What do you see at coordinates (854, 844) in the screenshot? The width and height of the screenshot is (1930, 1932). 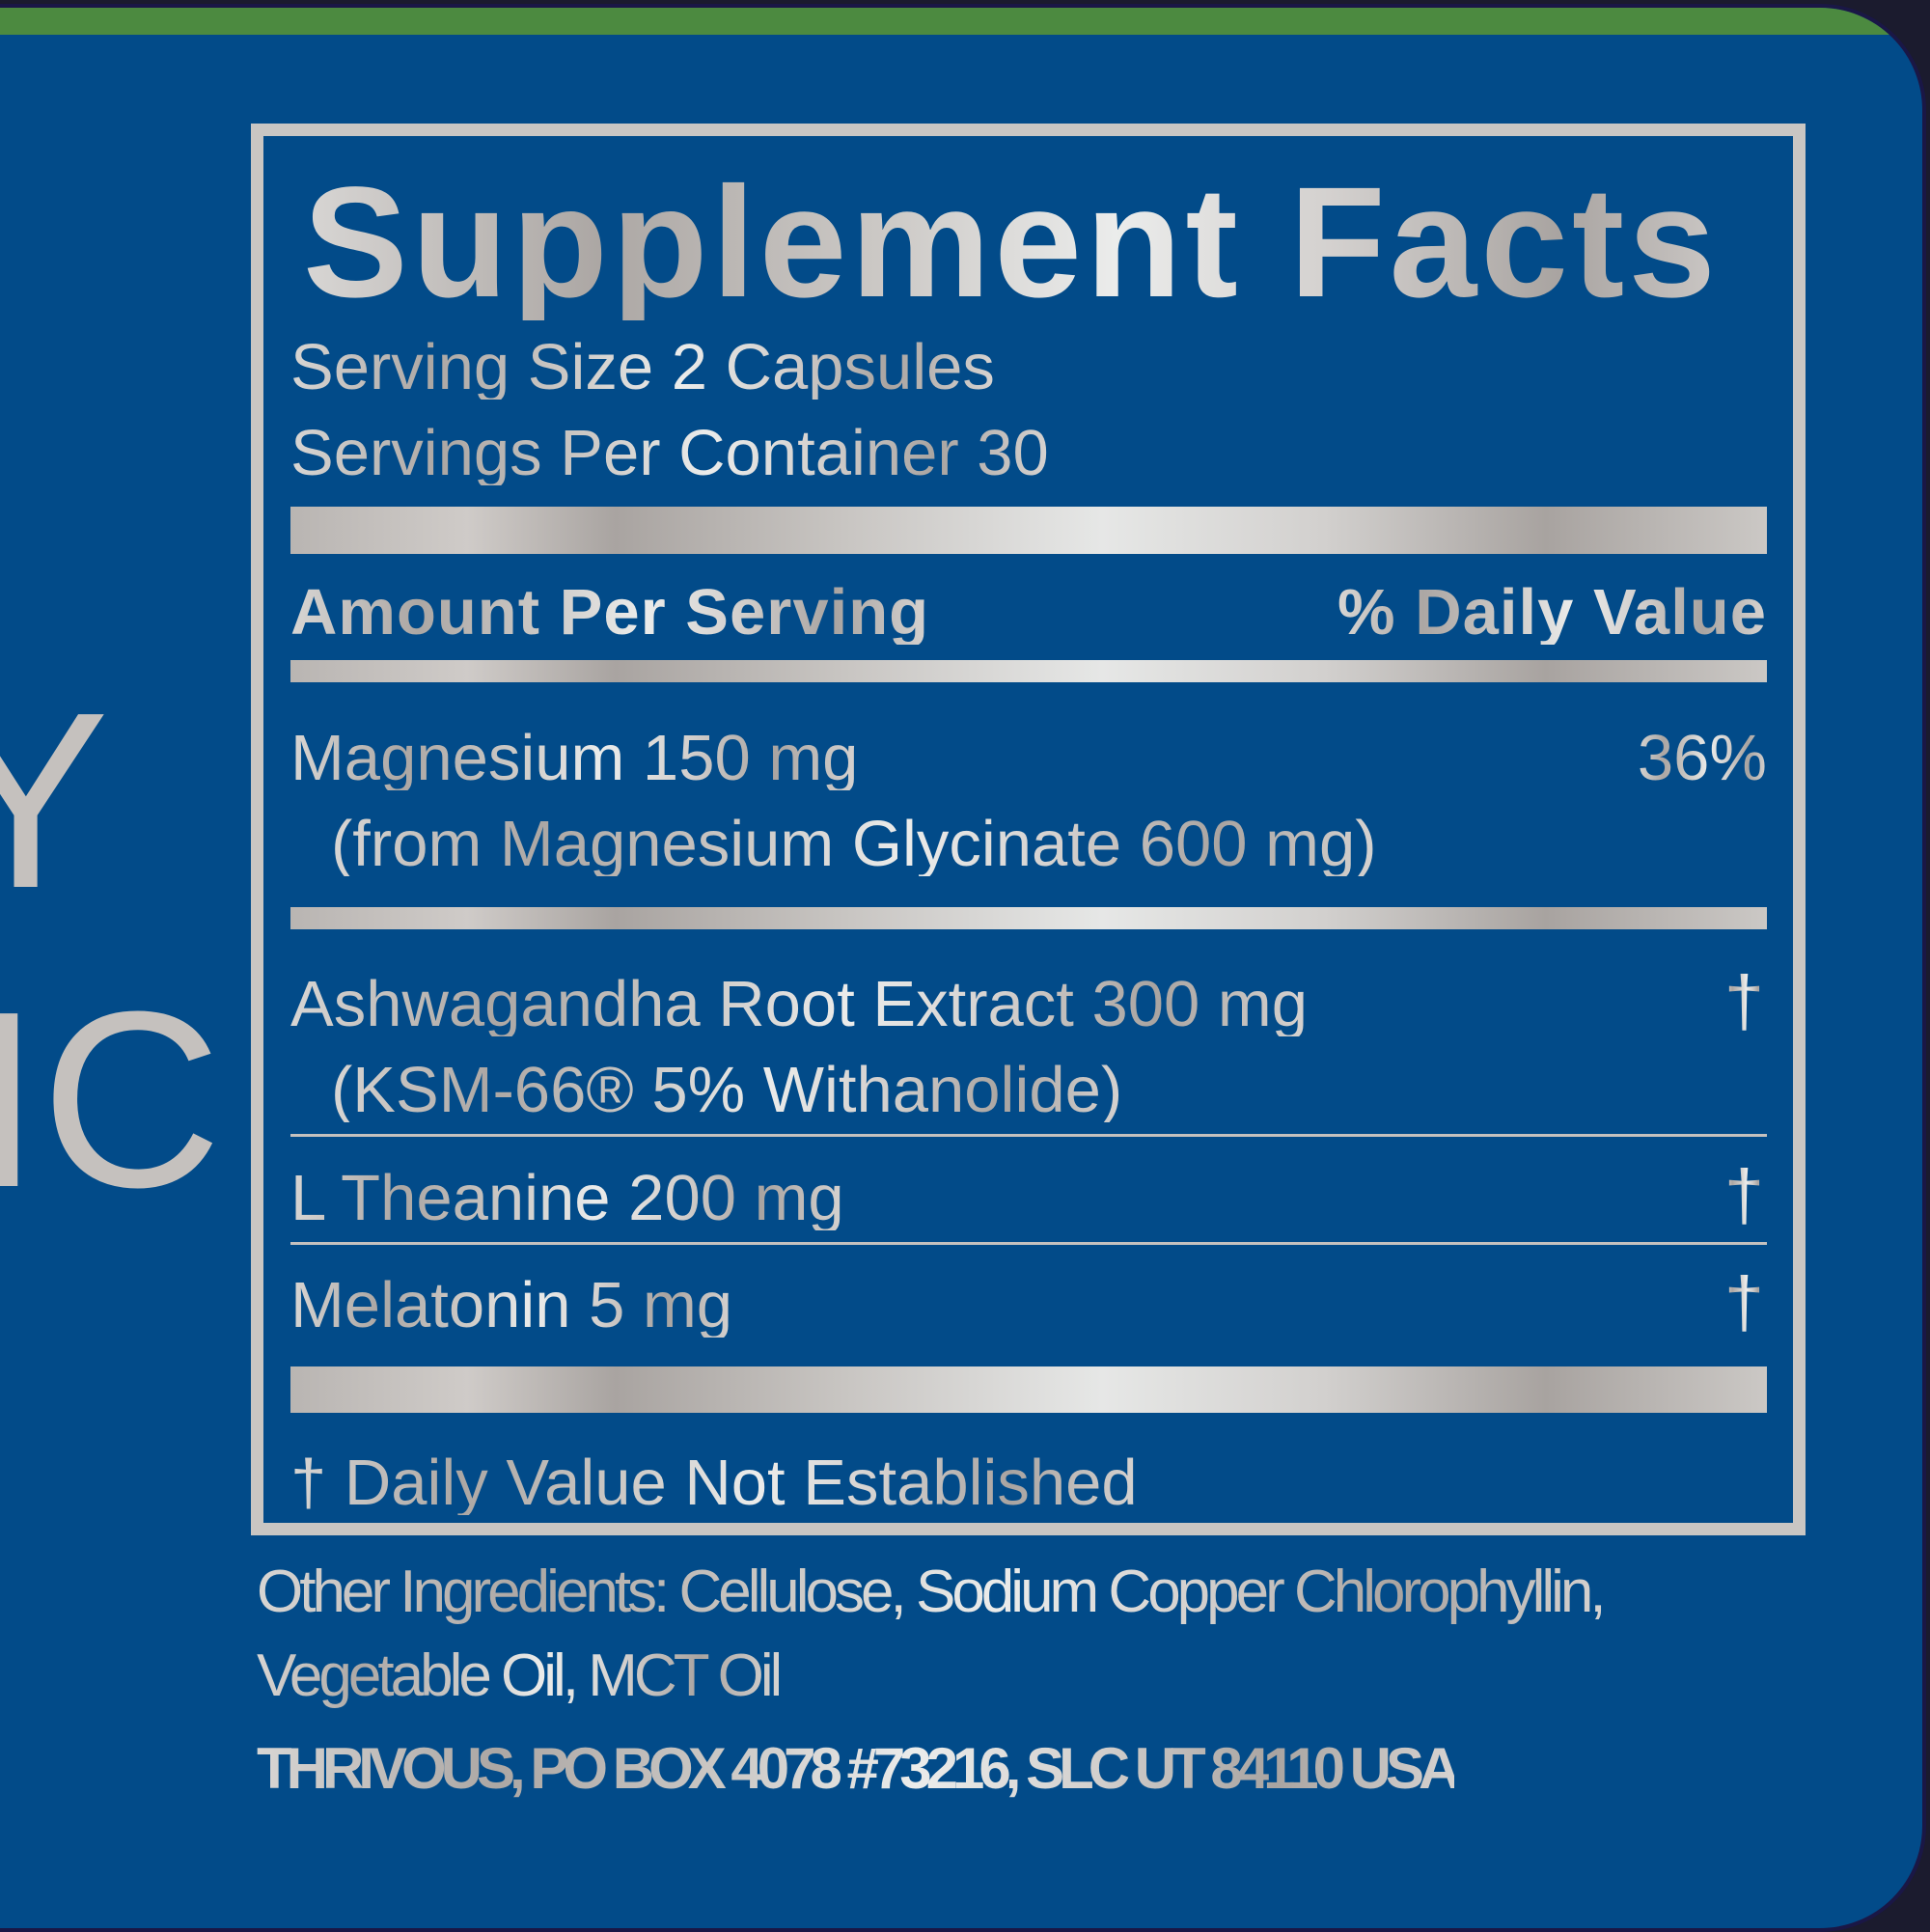 I see `ingredient-source: (from Magnesium Glycinate 600 mg)` at bounding box center [854, 844].